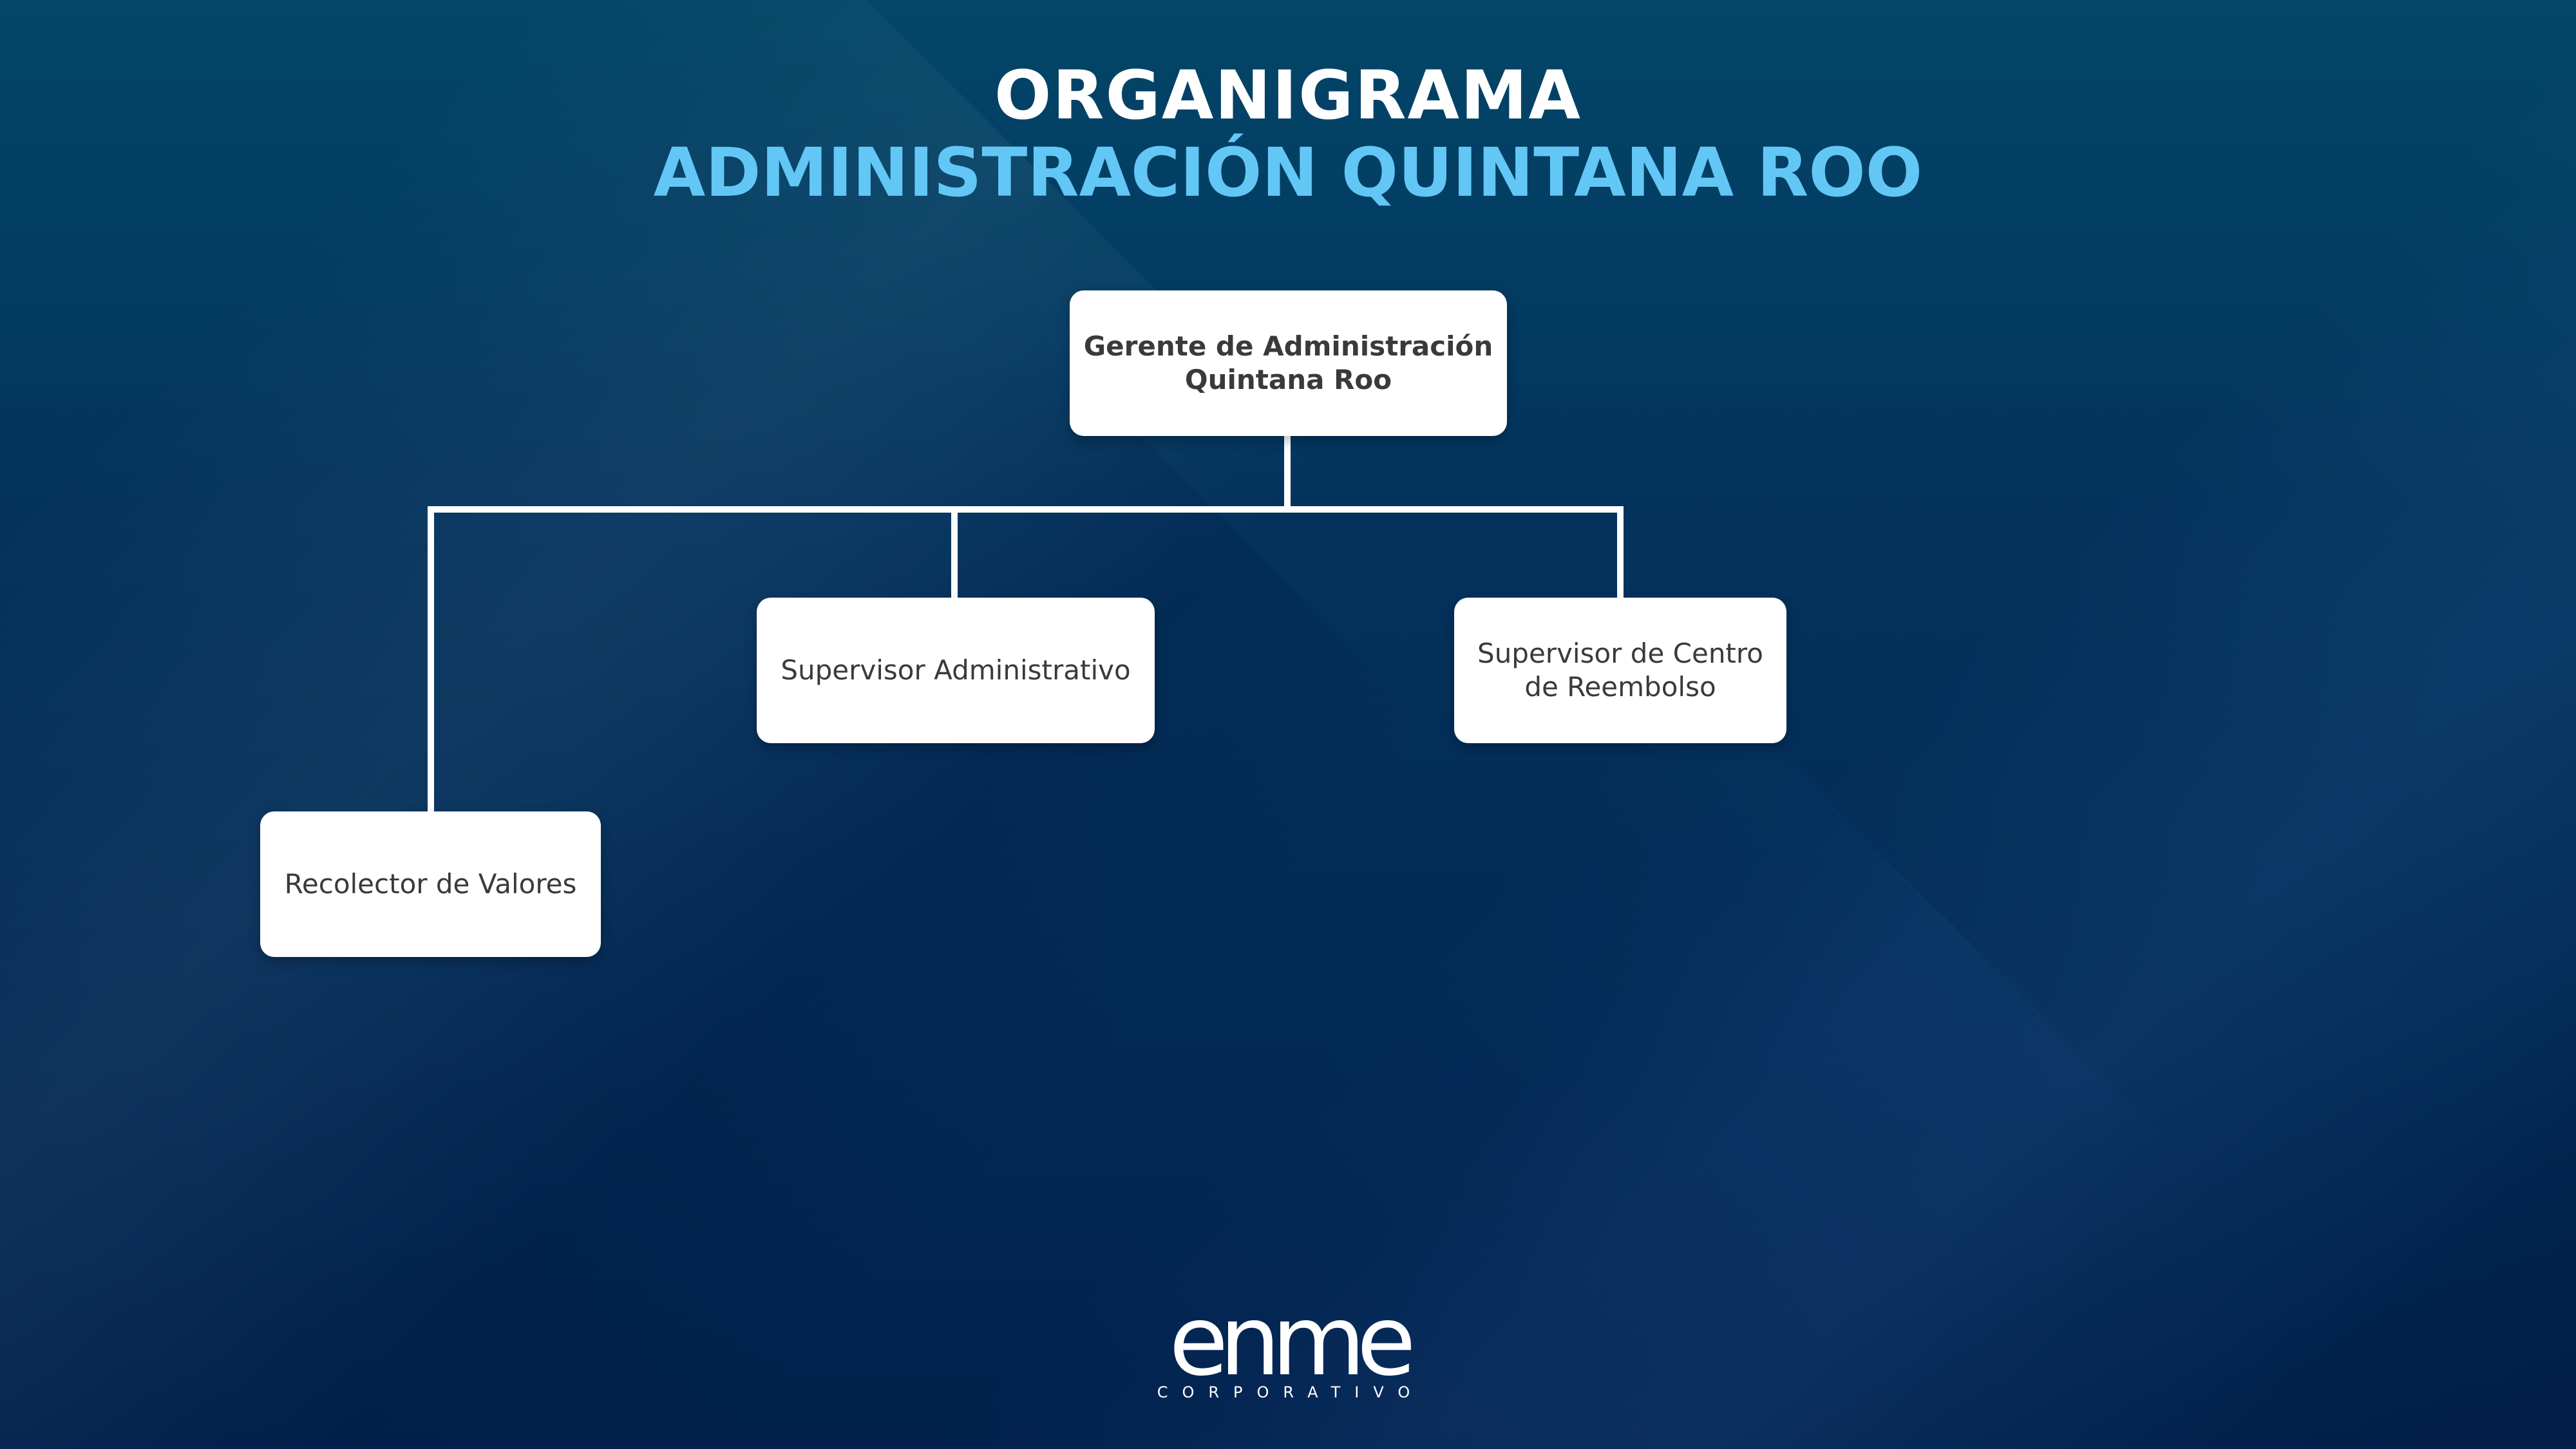  What do you see at coordinates (1287, 473) in the screenshot?
I see `connector-root-down` at bounding box center [1287, 473].